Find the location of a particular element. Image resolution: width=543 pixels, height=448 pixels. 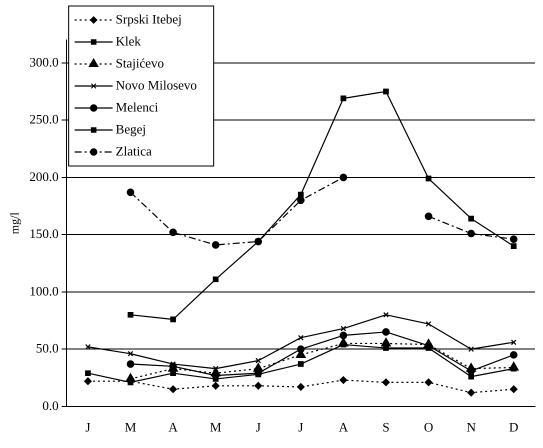

y-tick-label: 100.0 is located at coordinates (44, 290).